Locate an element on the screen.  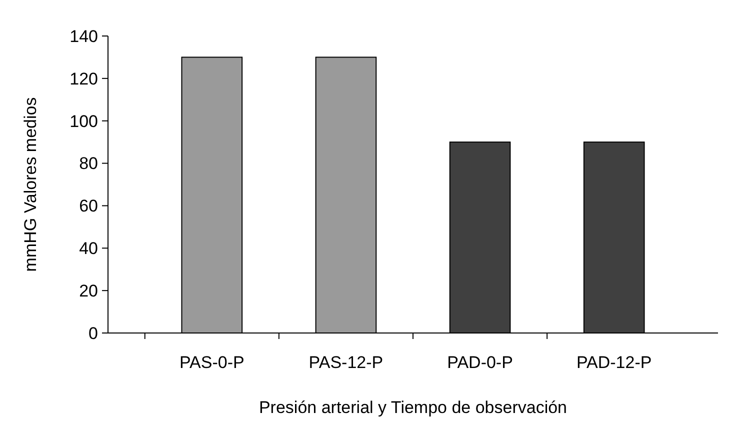
x-tick-label: PAS-12-P is located at coordinates (346, 362).